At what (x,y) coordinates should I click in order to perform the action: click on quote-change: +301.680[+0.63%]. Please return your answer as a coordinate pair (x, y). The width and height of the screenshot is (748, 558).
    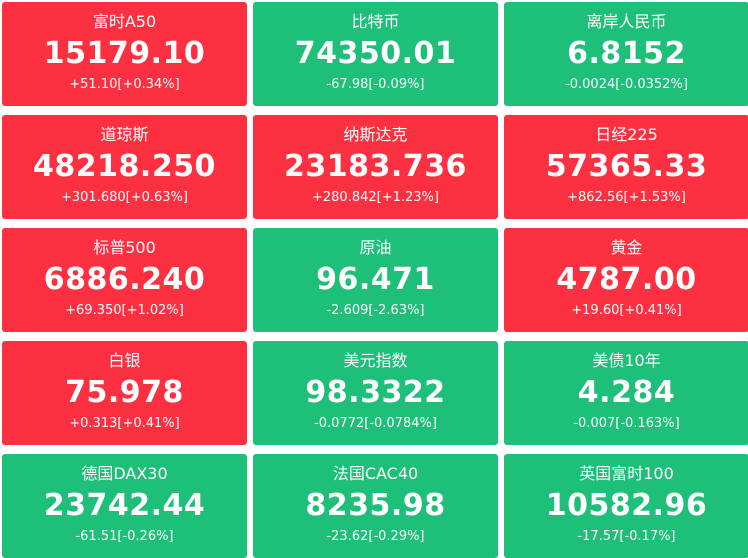
    Looking at the image, I should click on (124, 197).